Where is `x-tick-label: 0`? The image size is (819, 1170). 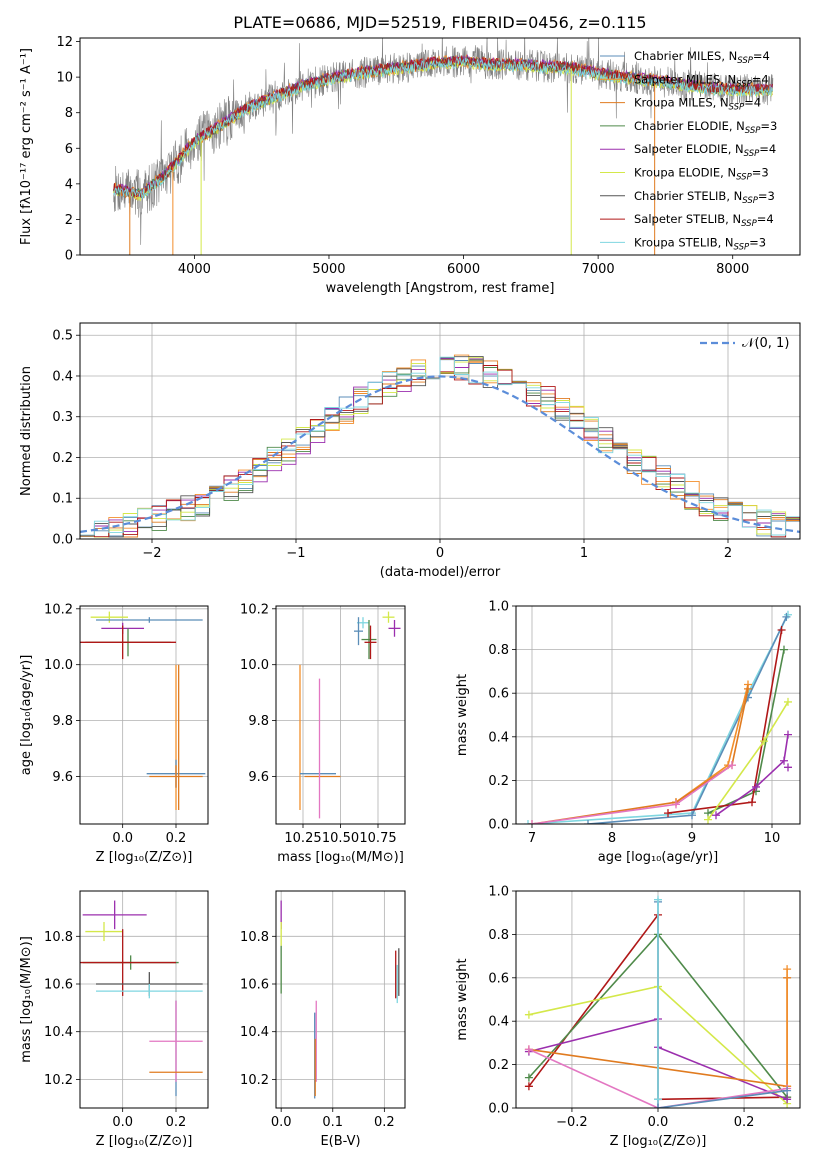
x-tick-label: 0 is located at coordinates (440, 553).